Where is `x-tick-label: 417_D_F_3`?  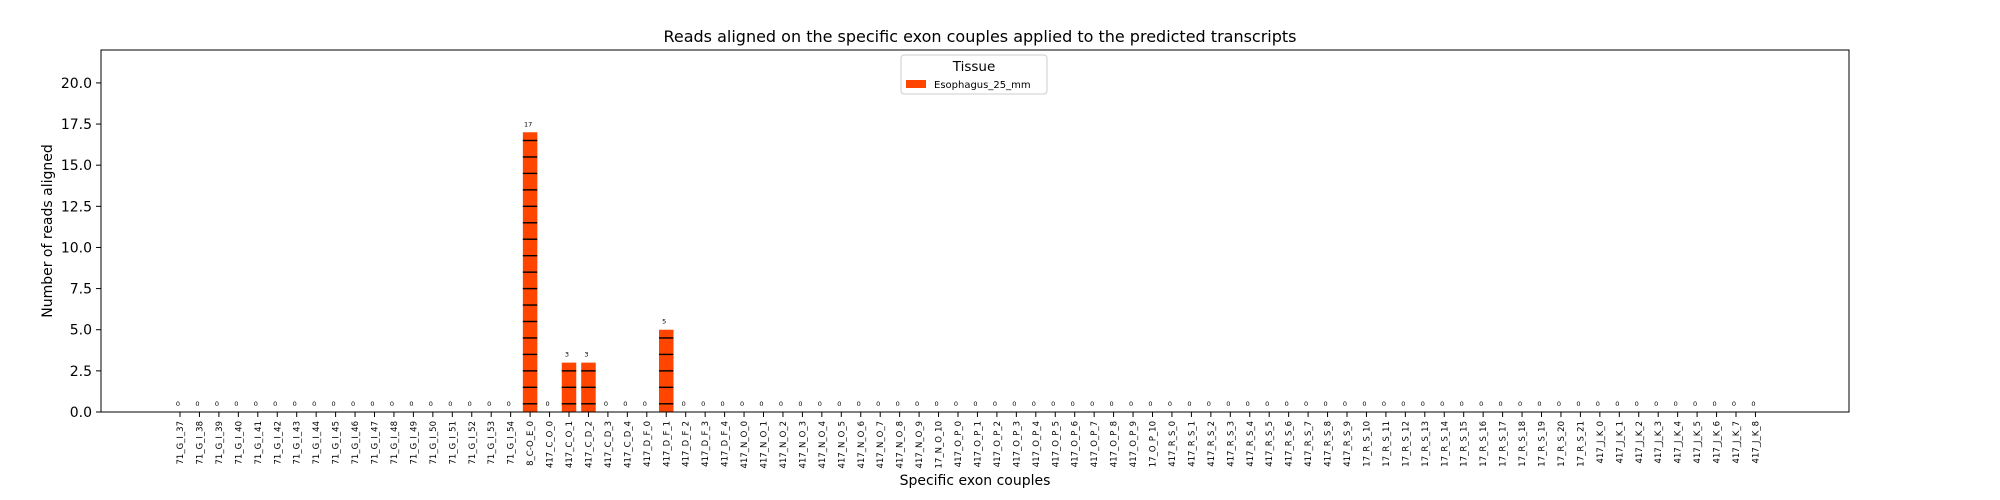 x-tick-label: 417_D_F_3 is located at coordinates (706, 444).